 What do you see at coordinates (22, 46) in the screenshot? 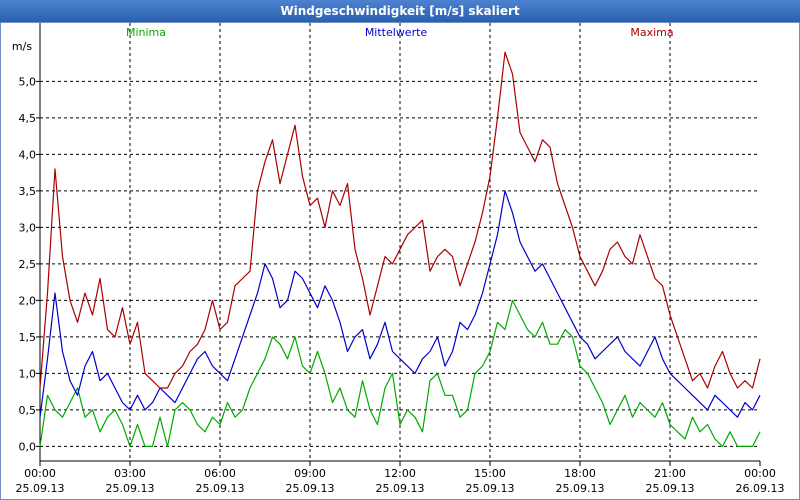
I see `y-axis-label: m/s` at bounding box center [22, 46].